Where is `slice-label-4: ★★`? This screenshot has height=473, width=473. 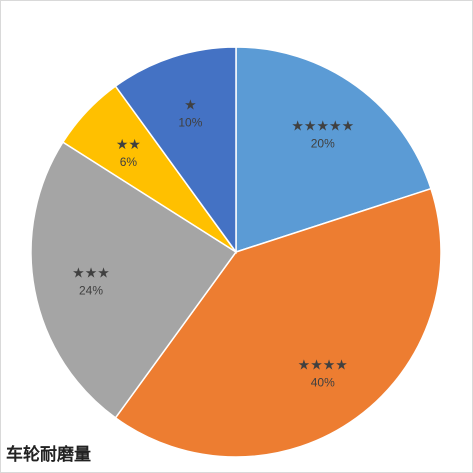
slice-label-4: ★★ is located at coordinates (128, 145).